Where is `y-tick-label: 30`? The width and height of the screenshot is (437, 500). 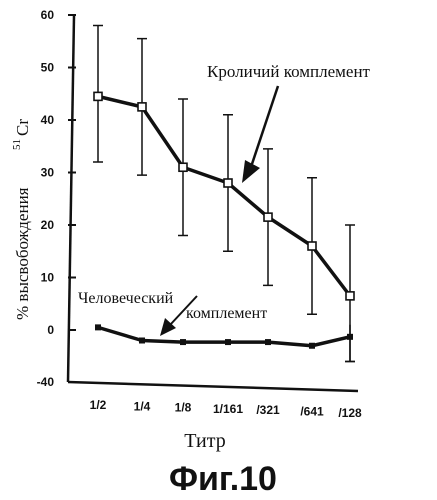
y-tick-label: 30 is located at coordinates (48, 173).